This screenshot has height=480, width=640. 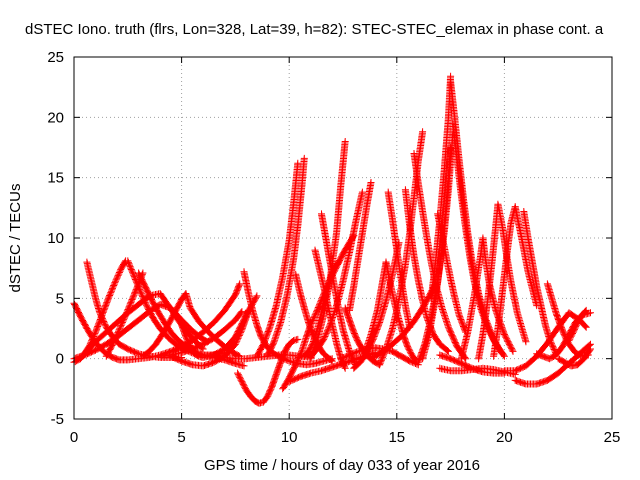 I want to click on x-tick-label: 10, so click(x=289, y=437).